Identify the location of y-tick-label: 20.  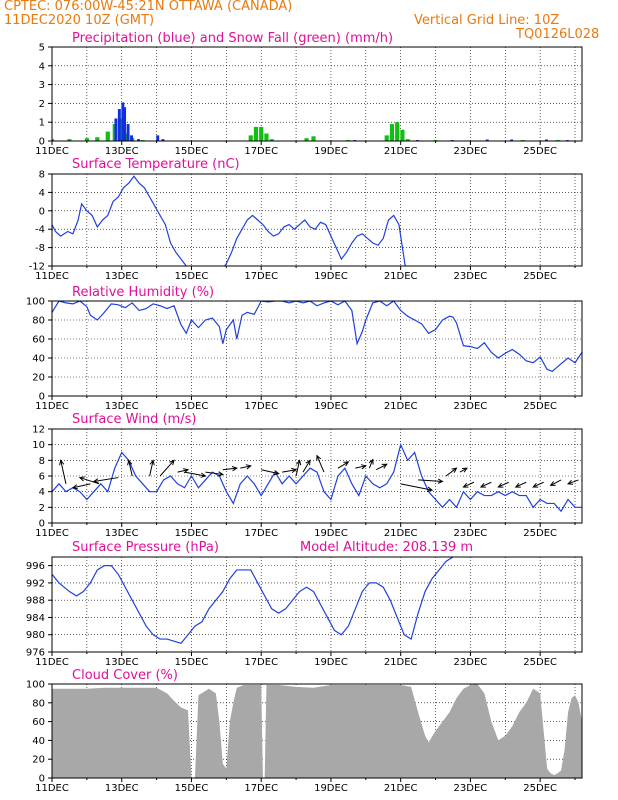
(38, 760).